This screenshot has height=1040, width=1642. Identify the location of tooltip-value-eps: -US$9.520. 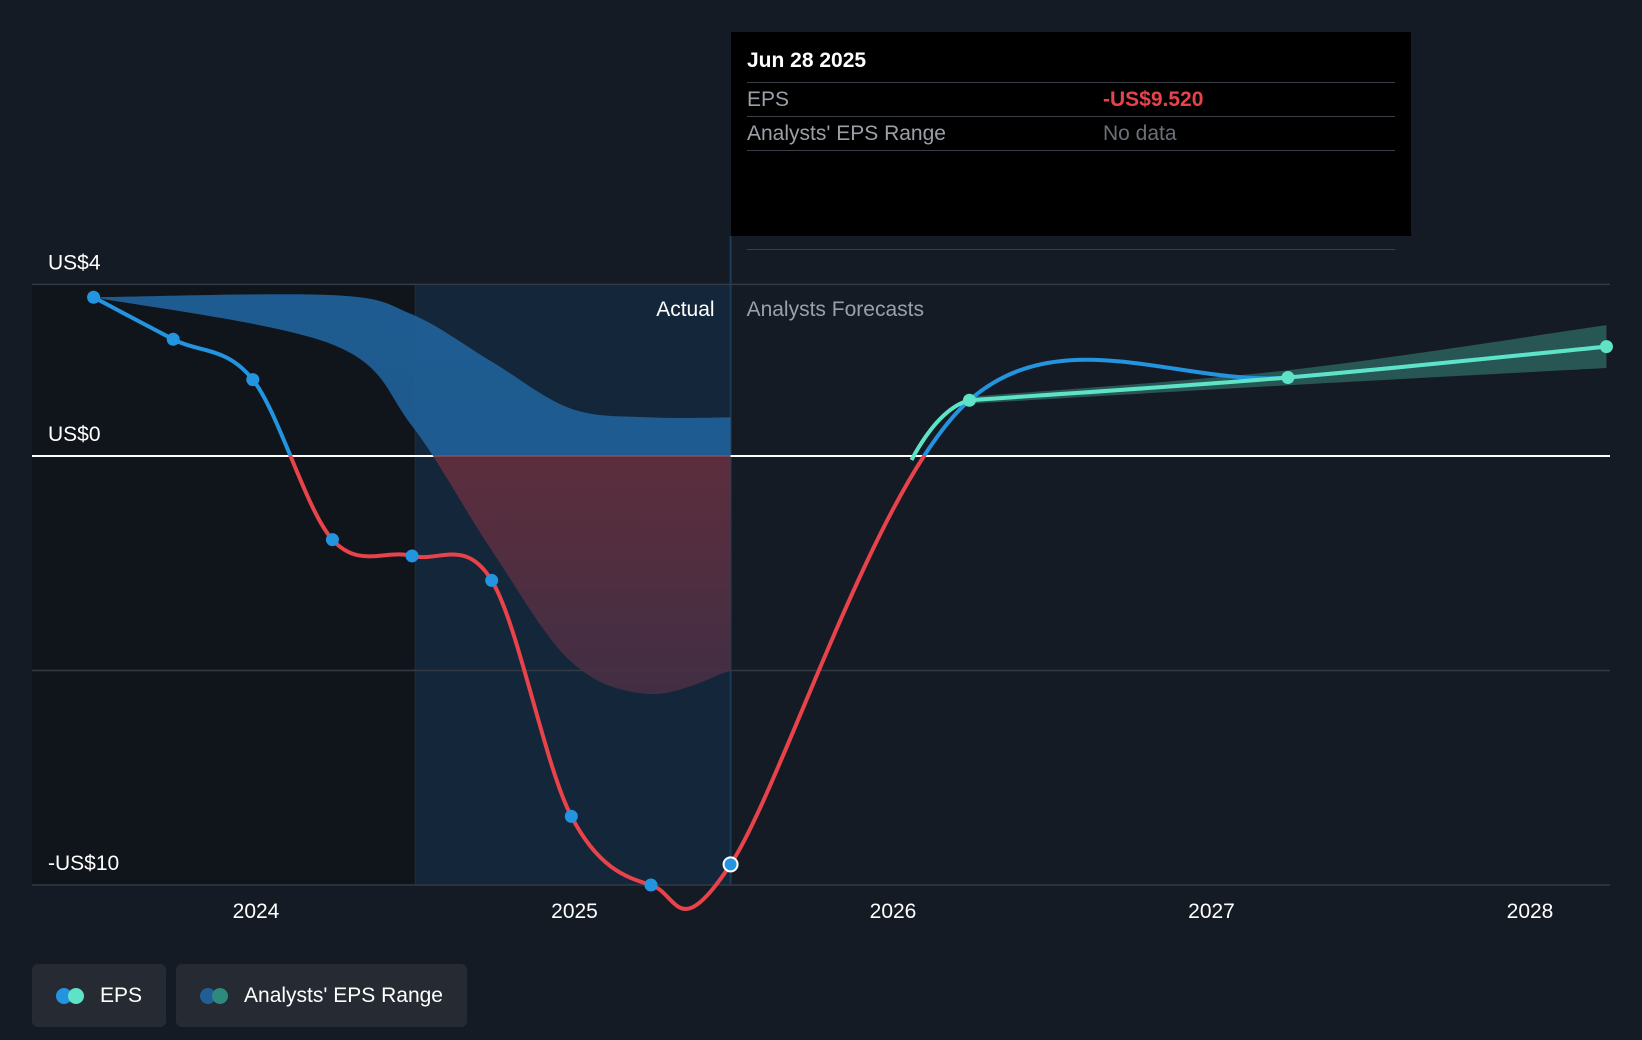
(1153, 99).